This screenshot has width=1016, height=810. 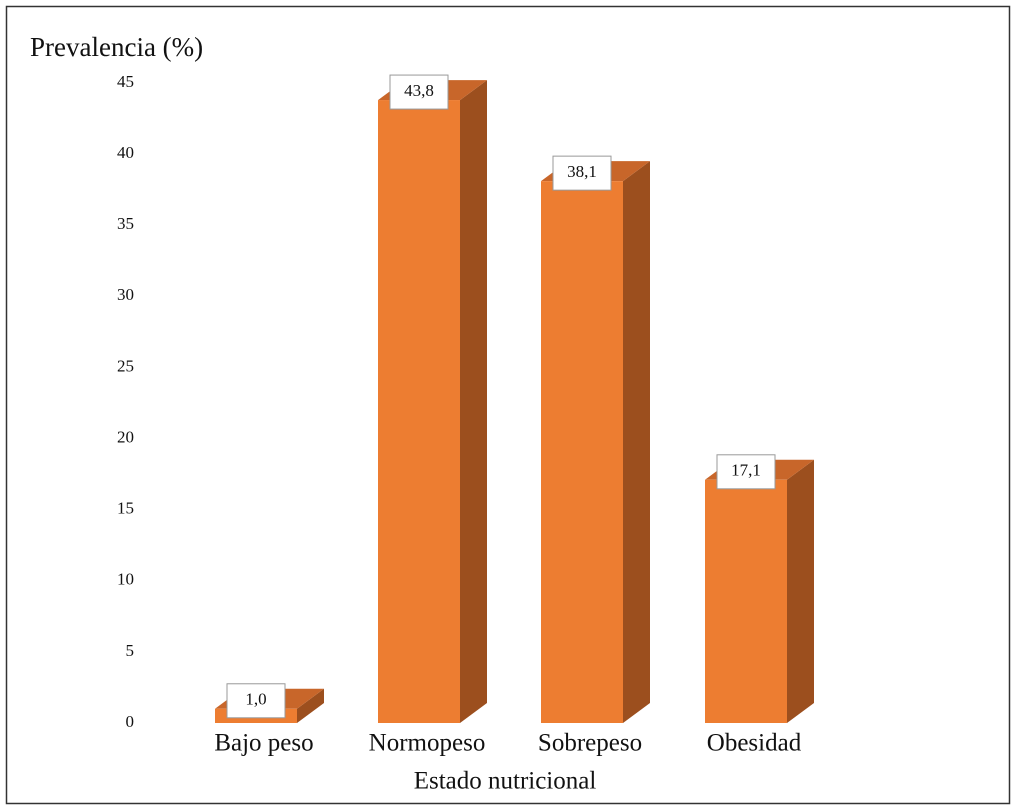 I want to click on y-axis-label: Prevalencia (%), so click(x=116, y=47).